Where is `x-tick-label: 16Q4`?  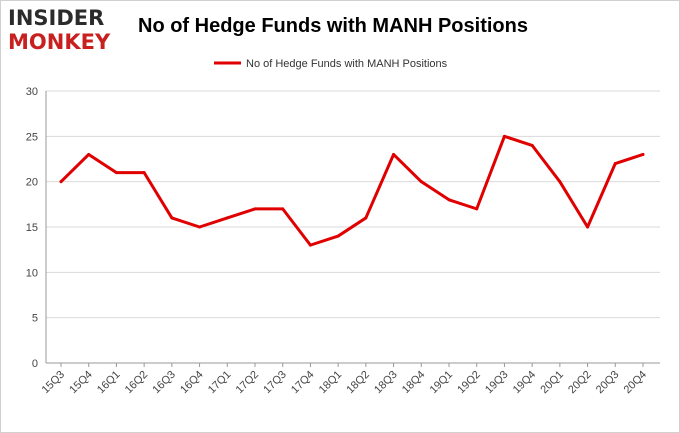
x-tick-label: 16Q4 is located at coordinates (192, 383).